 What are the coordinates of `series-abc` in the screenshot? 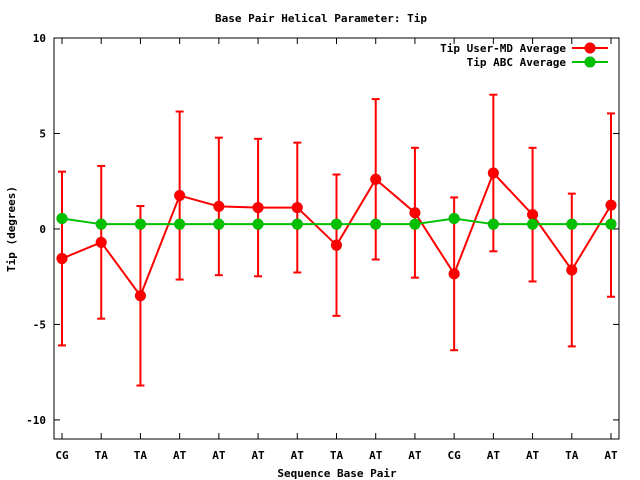 It's located at (336, 221).